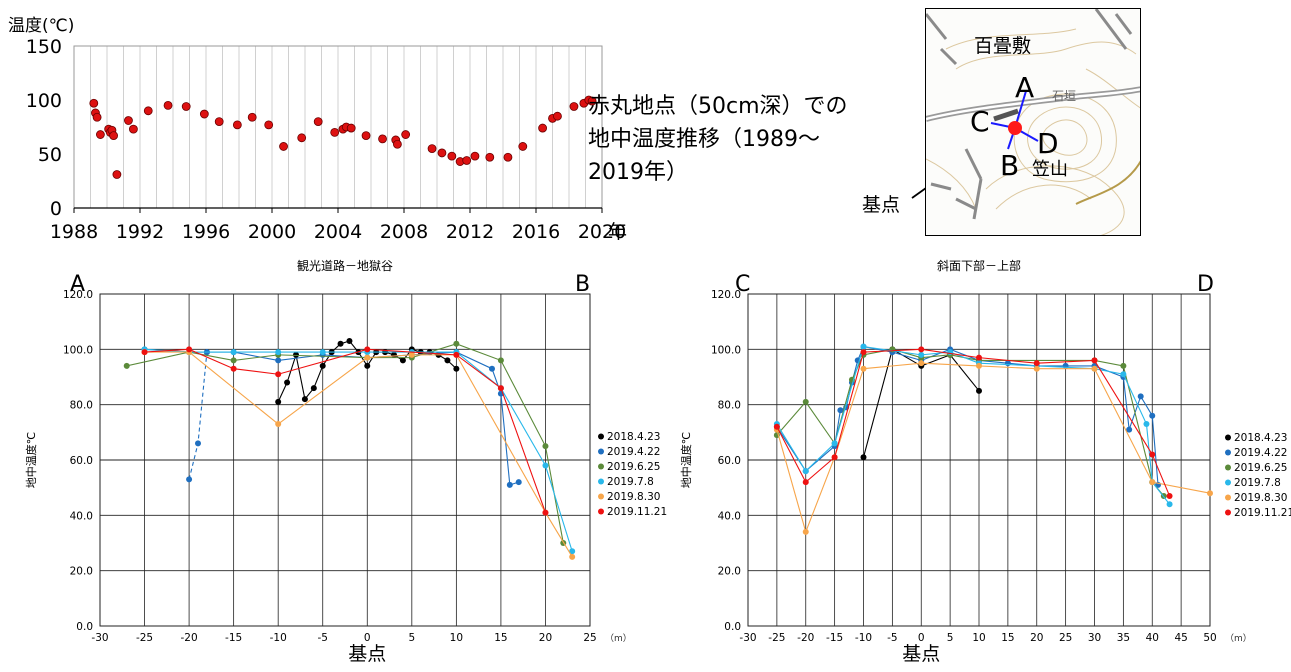 This screenshot has height=672, width=1291. I want to click on right-chart-xtick-label: 45, so click(1180, 638).